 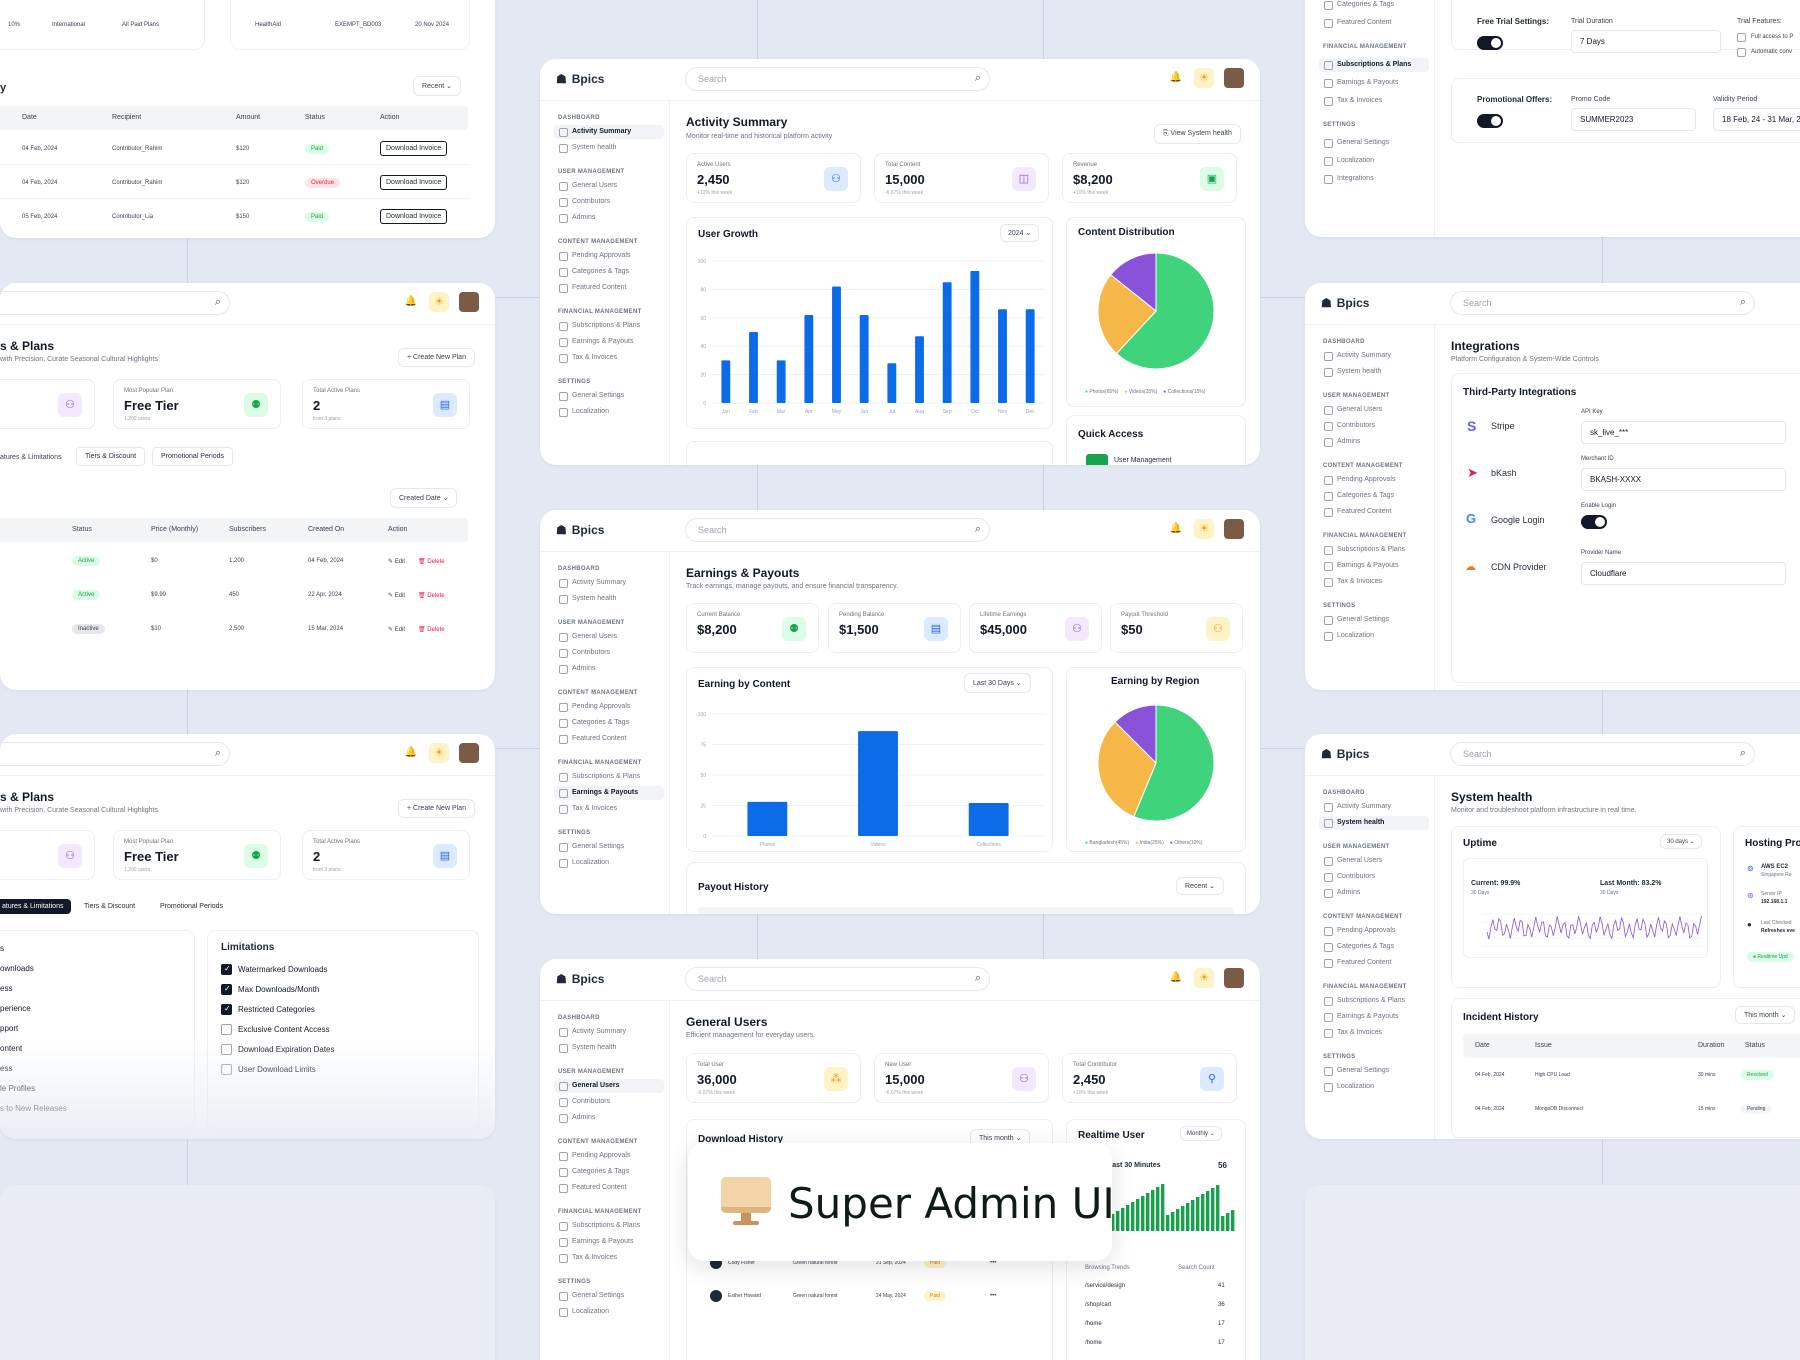 What do you see at coordinates (1374, 143) in the screenshot?
I see `nav-general-settings: General Settings` at bounding box center [1374, 143].